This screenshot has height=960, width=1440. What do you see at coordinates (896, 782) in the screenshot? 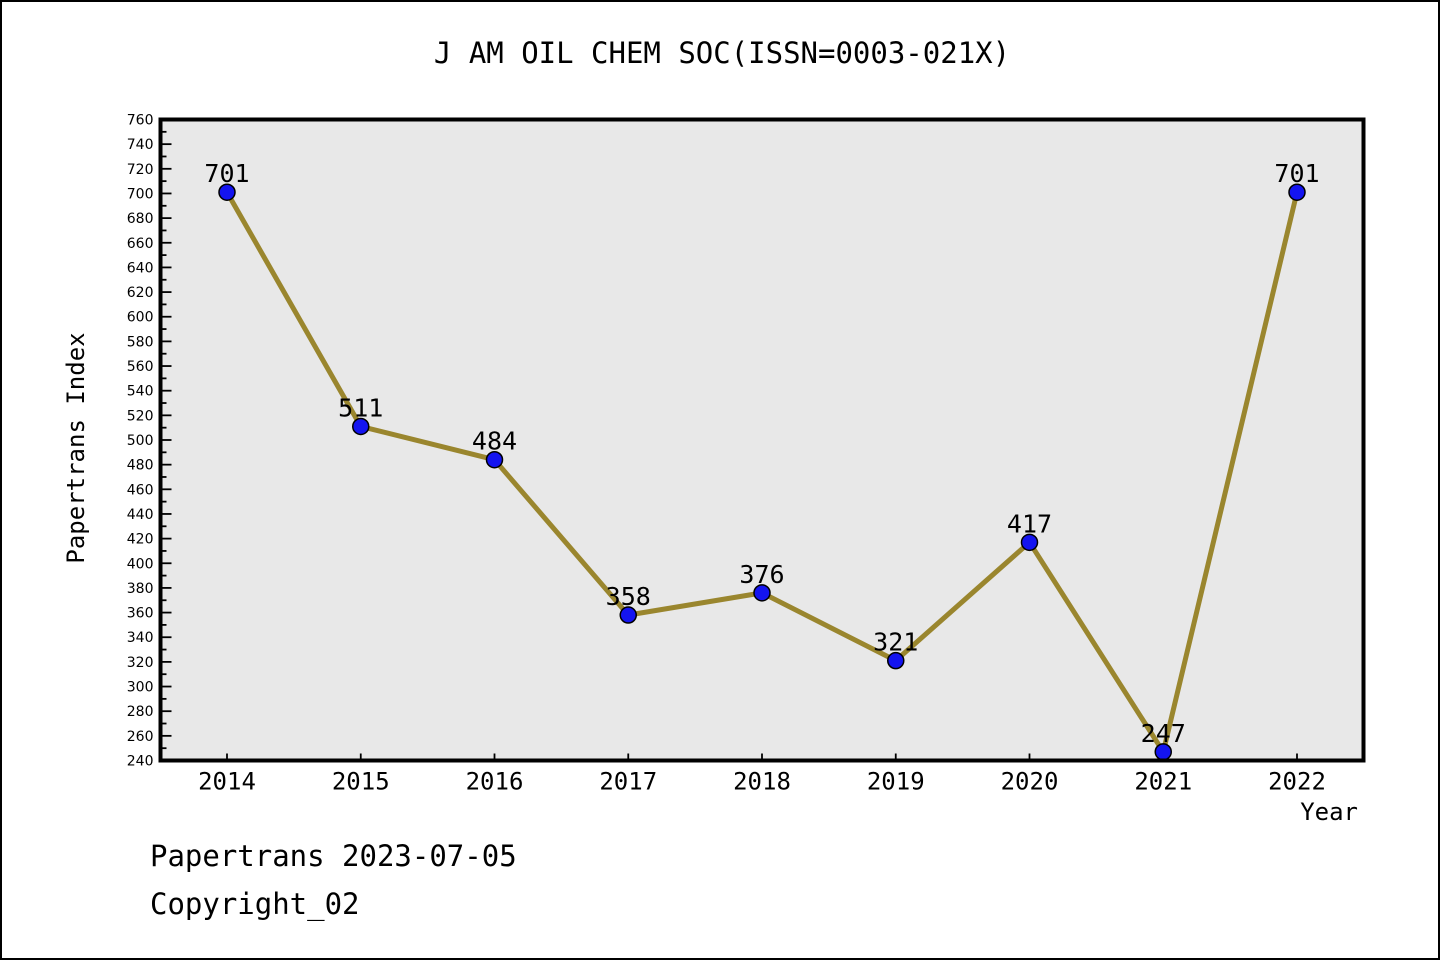
I see `x-tick-label: 2019` at bounding box center [896, 782].